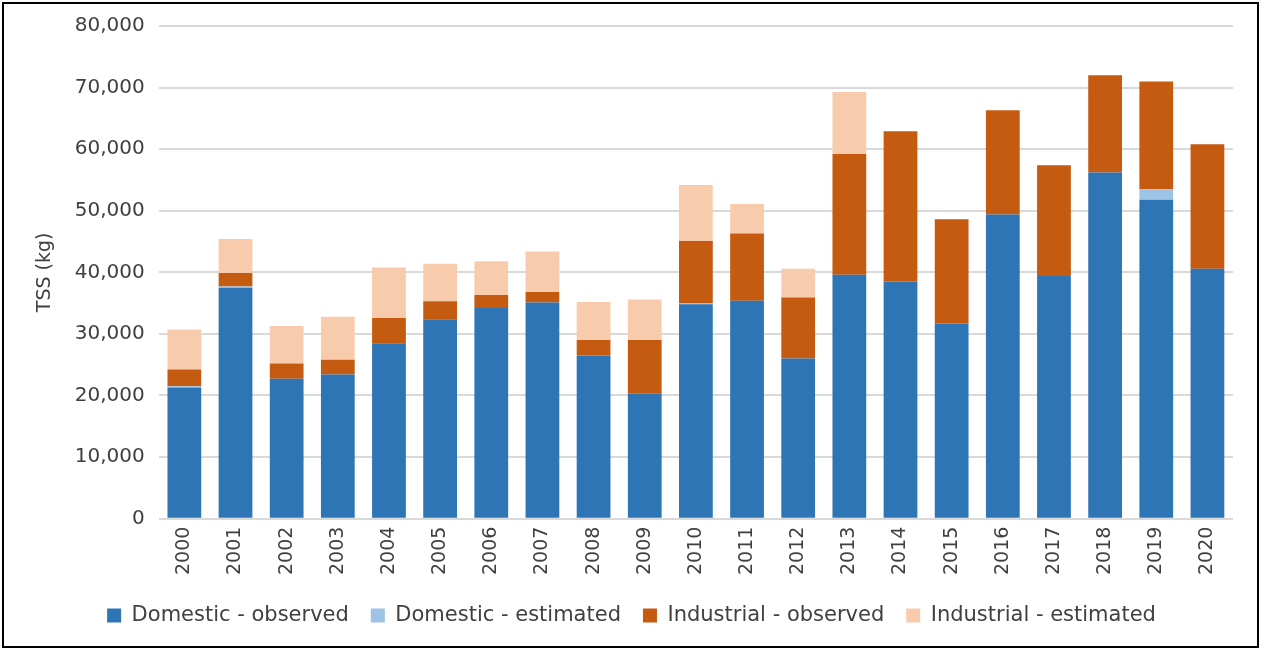 The image size is (1265, 654). I want to click on x-tick-label: 2005, so click(438, 551).